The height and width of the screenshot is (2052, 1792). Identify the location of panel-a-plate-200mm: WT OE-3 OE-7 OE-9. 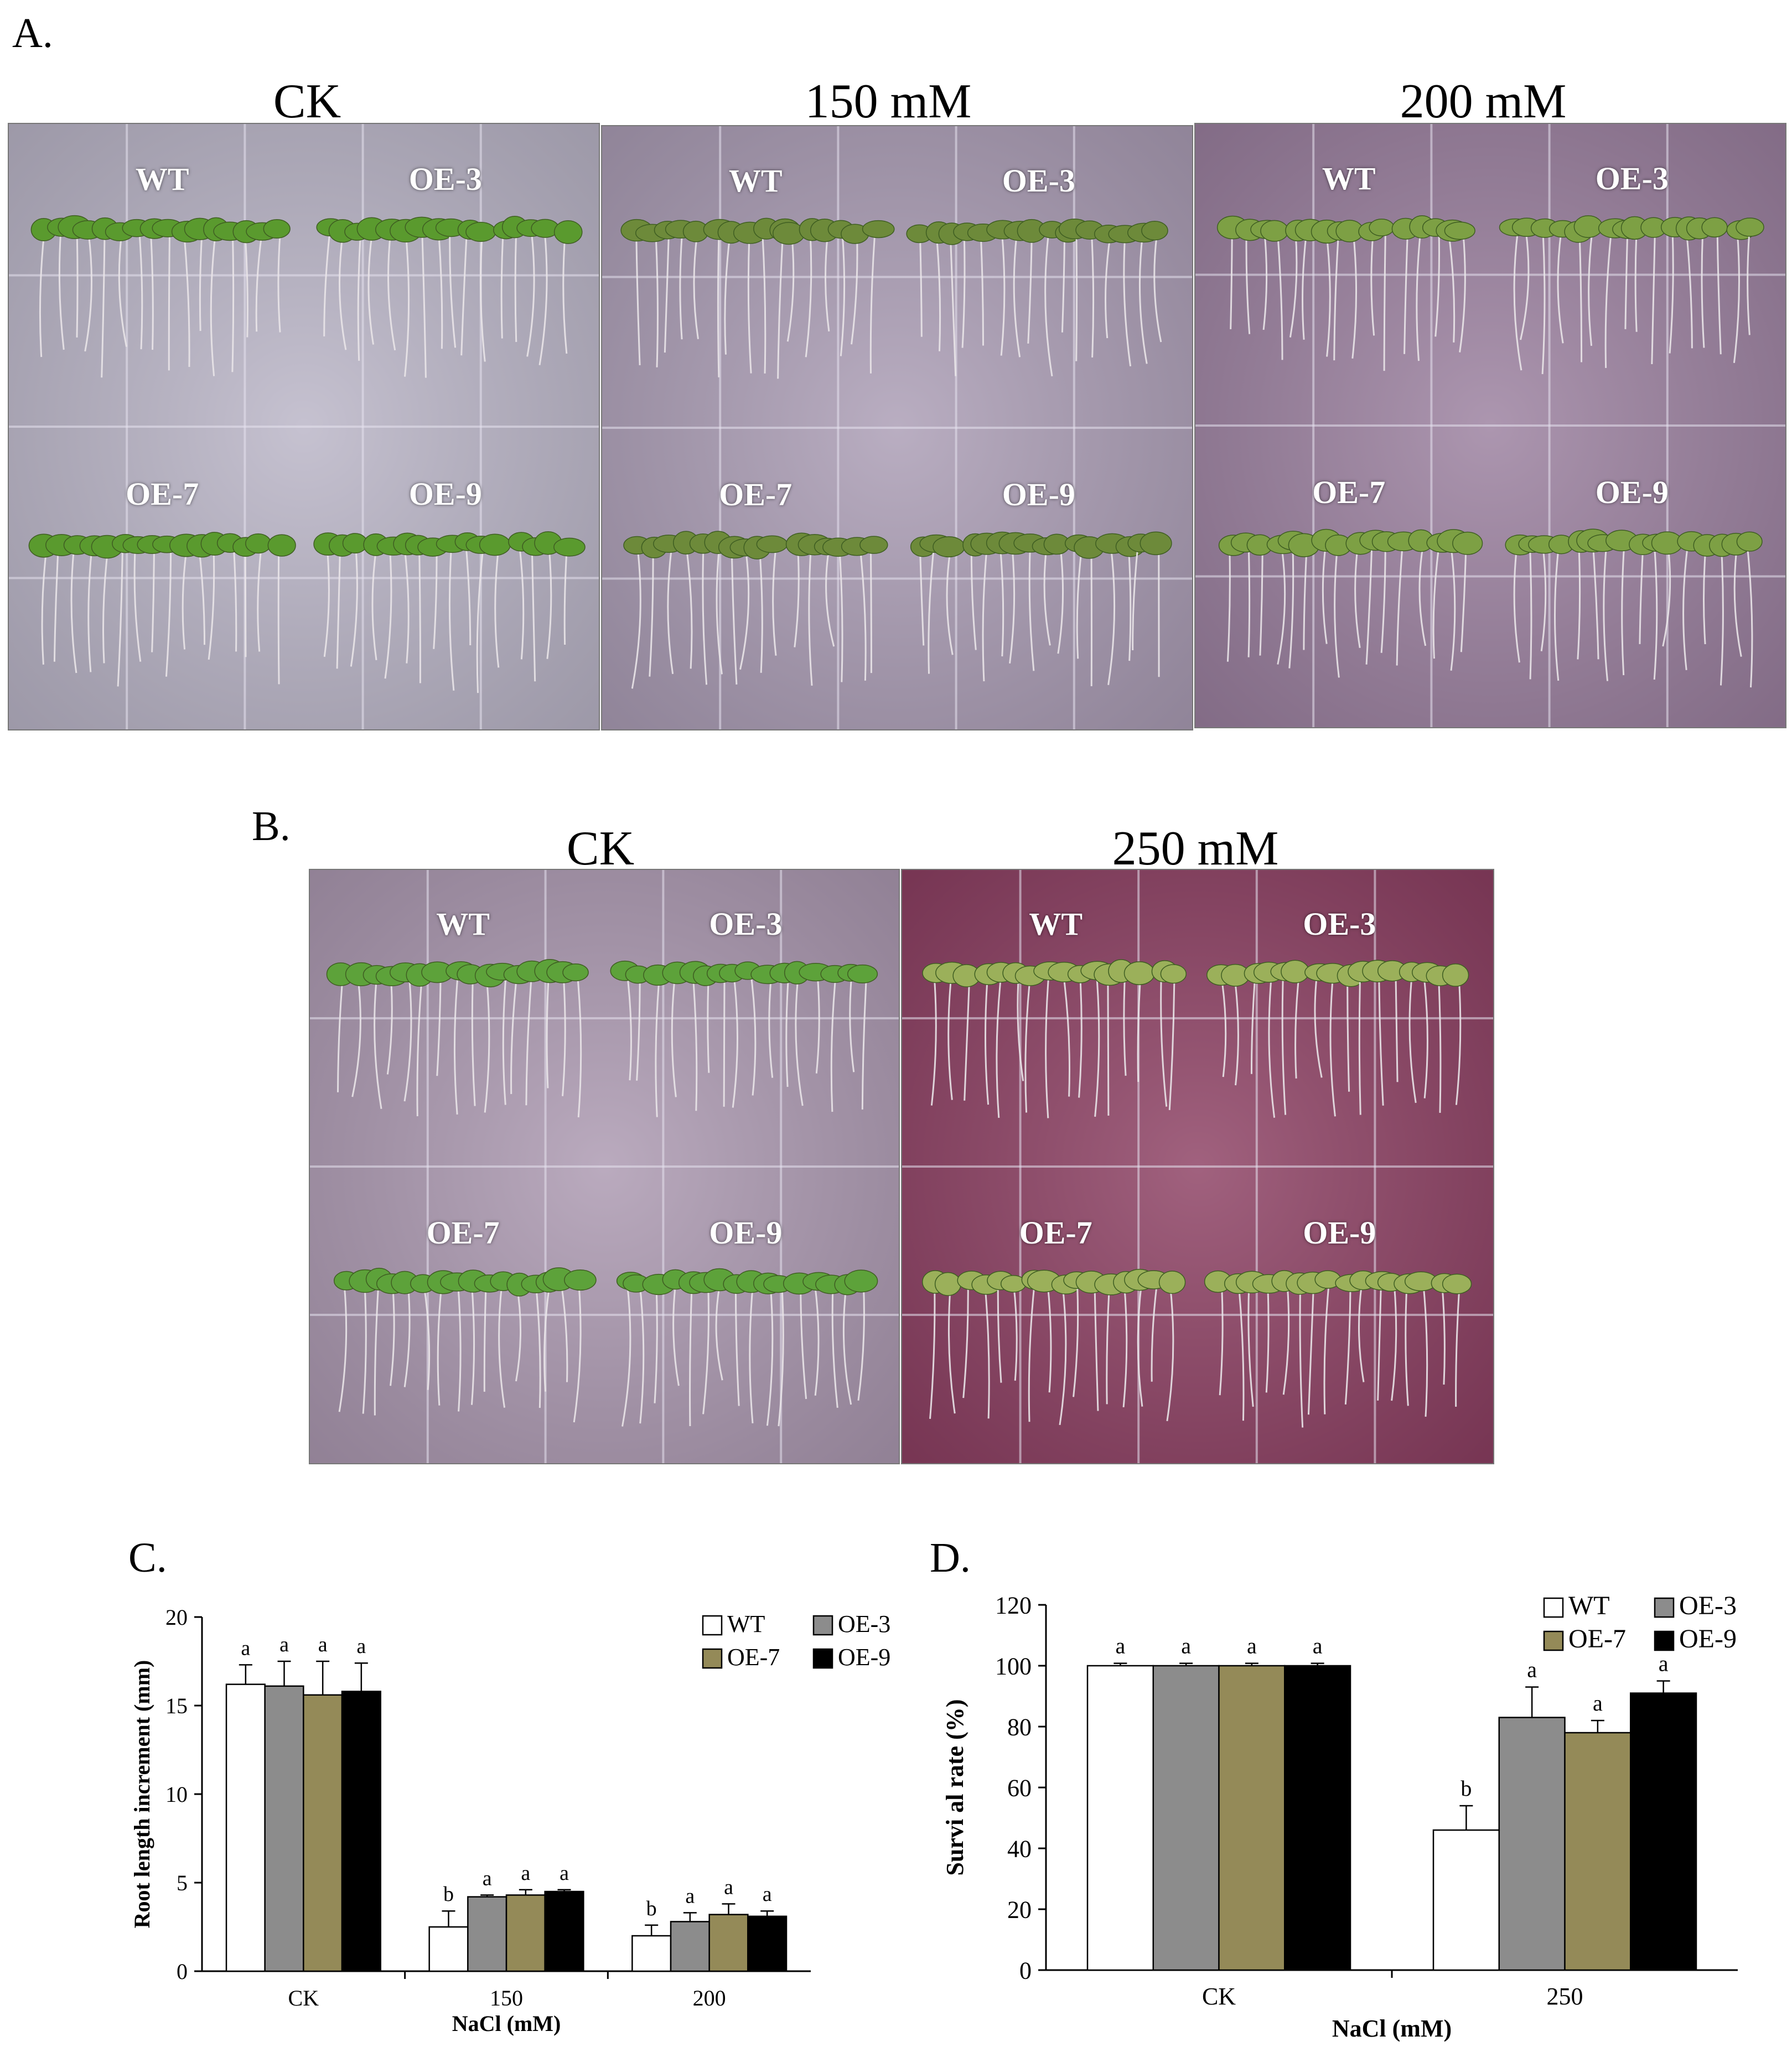
(1490, 425).